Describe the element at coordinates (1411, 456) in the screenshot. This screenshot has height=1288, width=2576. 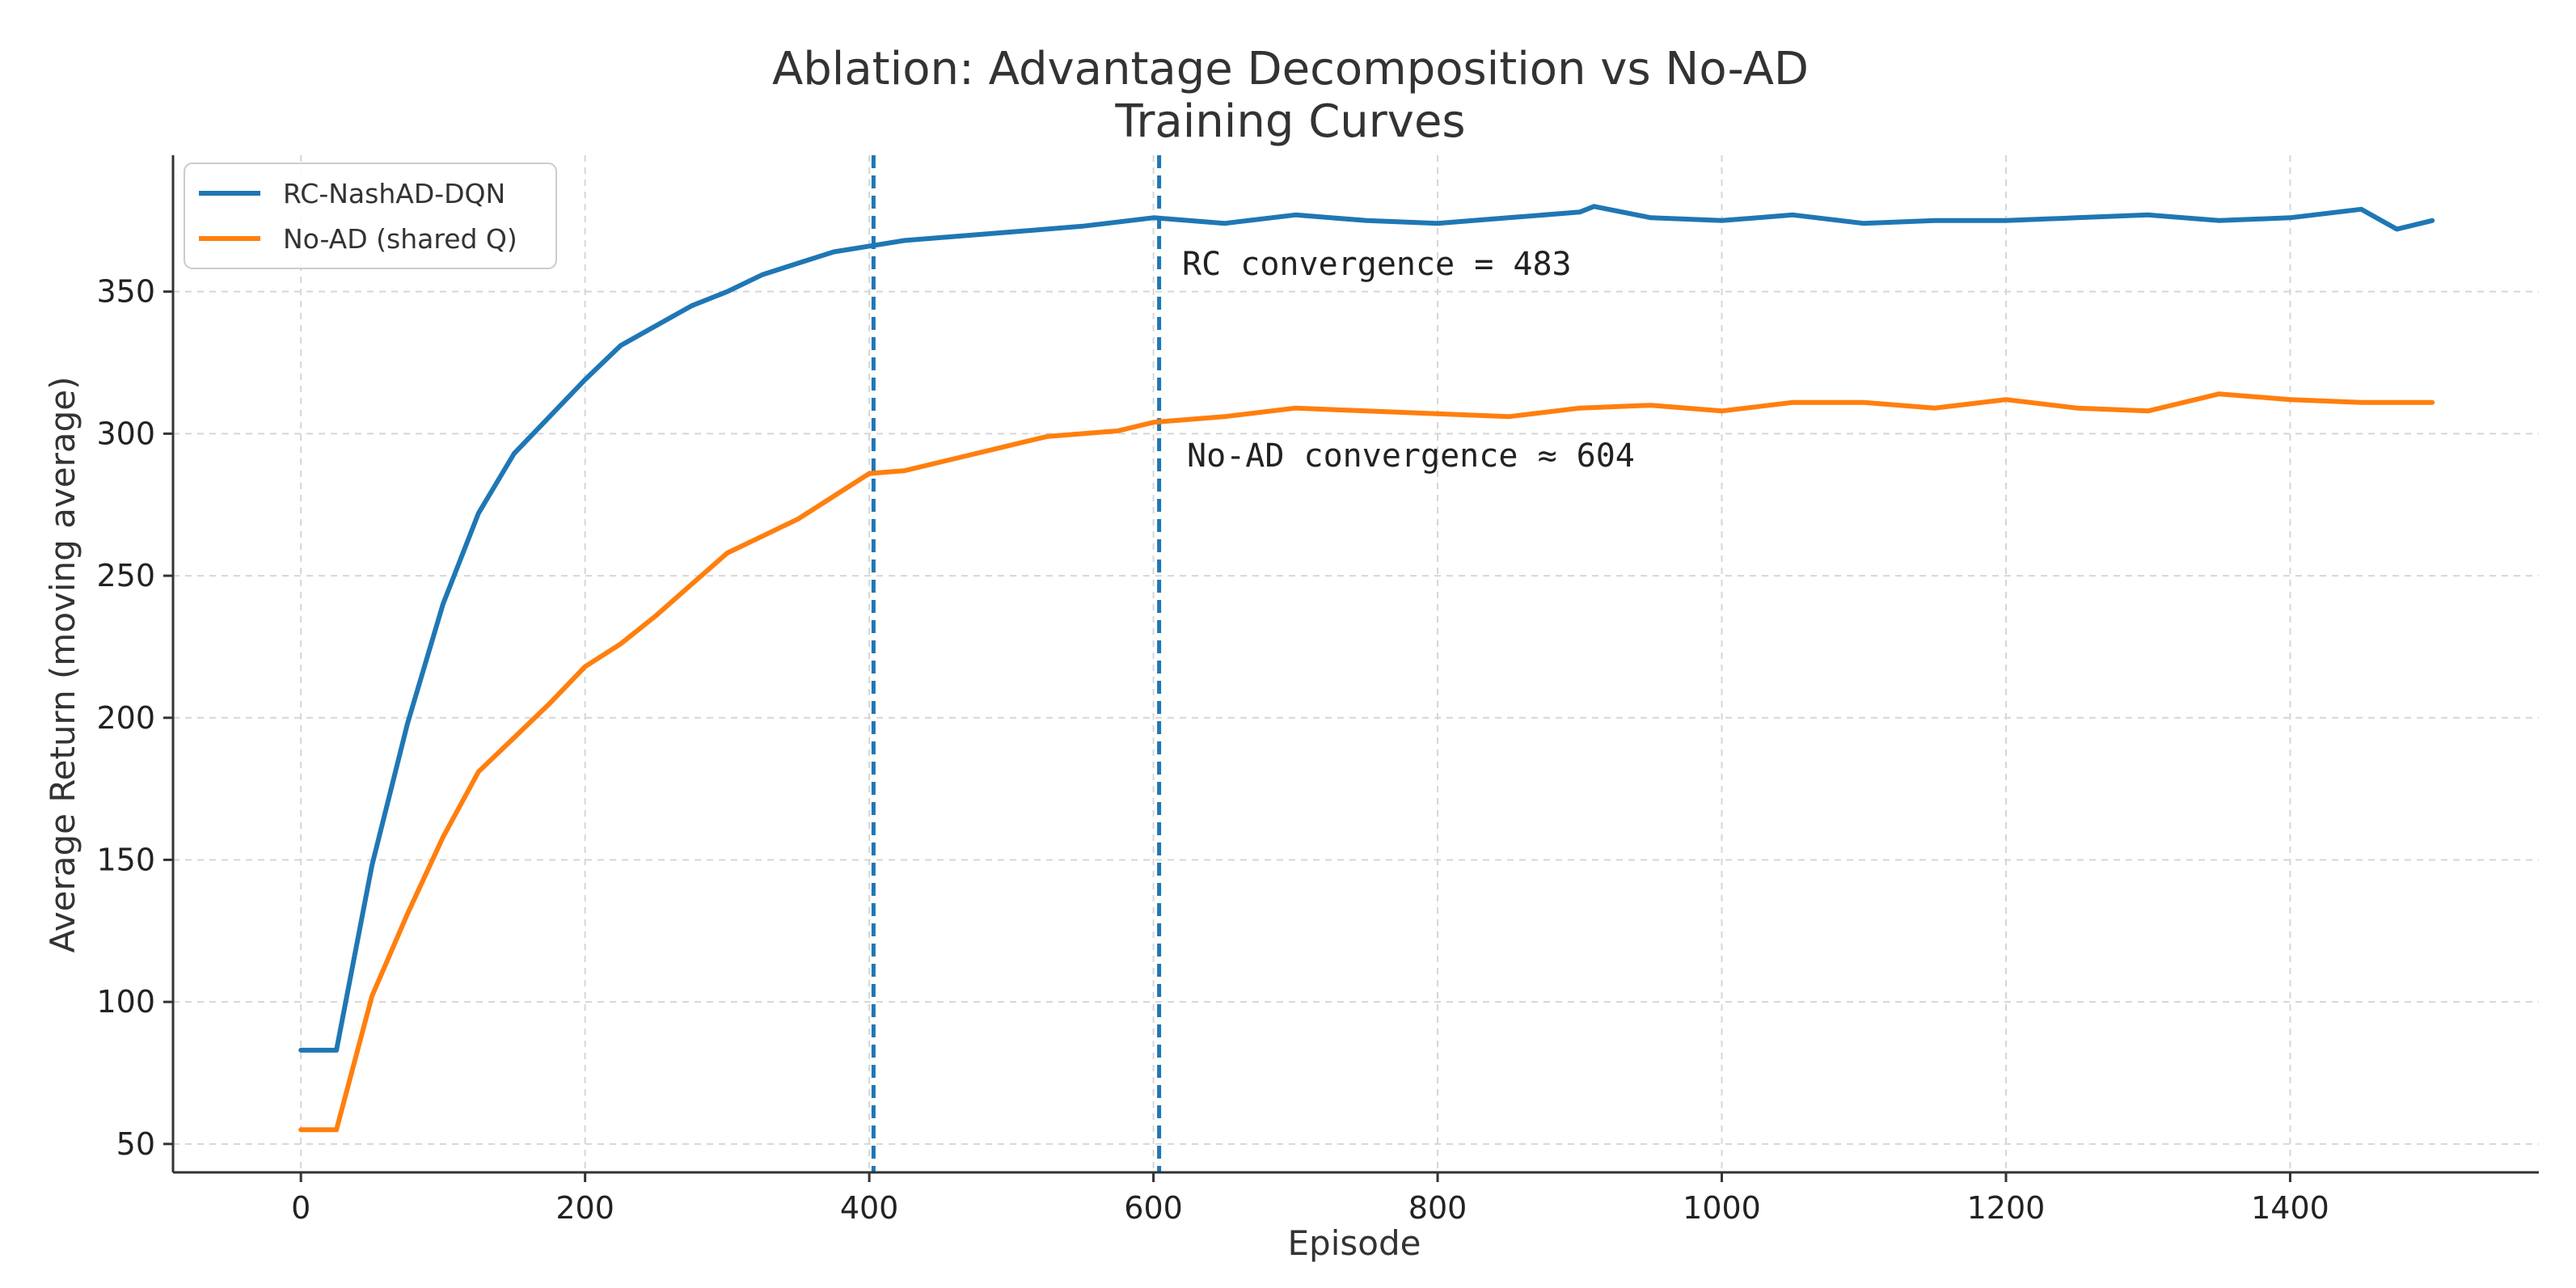
I see `noad-convergence-annotation: No-AD convergence ≈ 604` at that location.